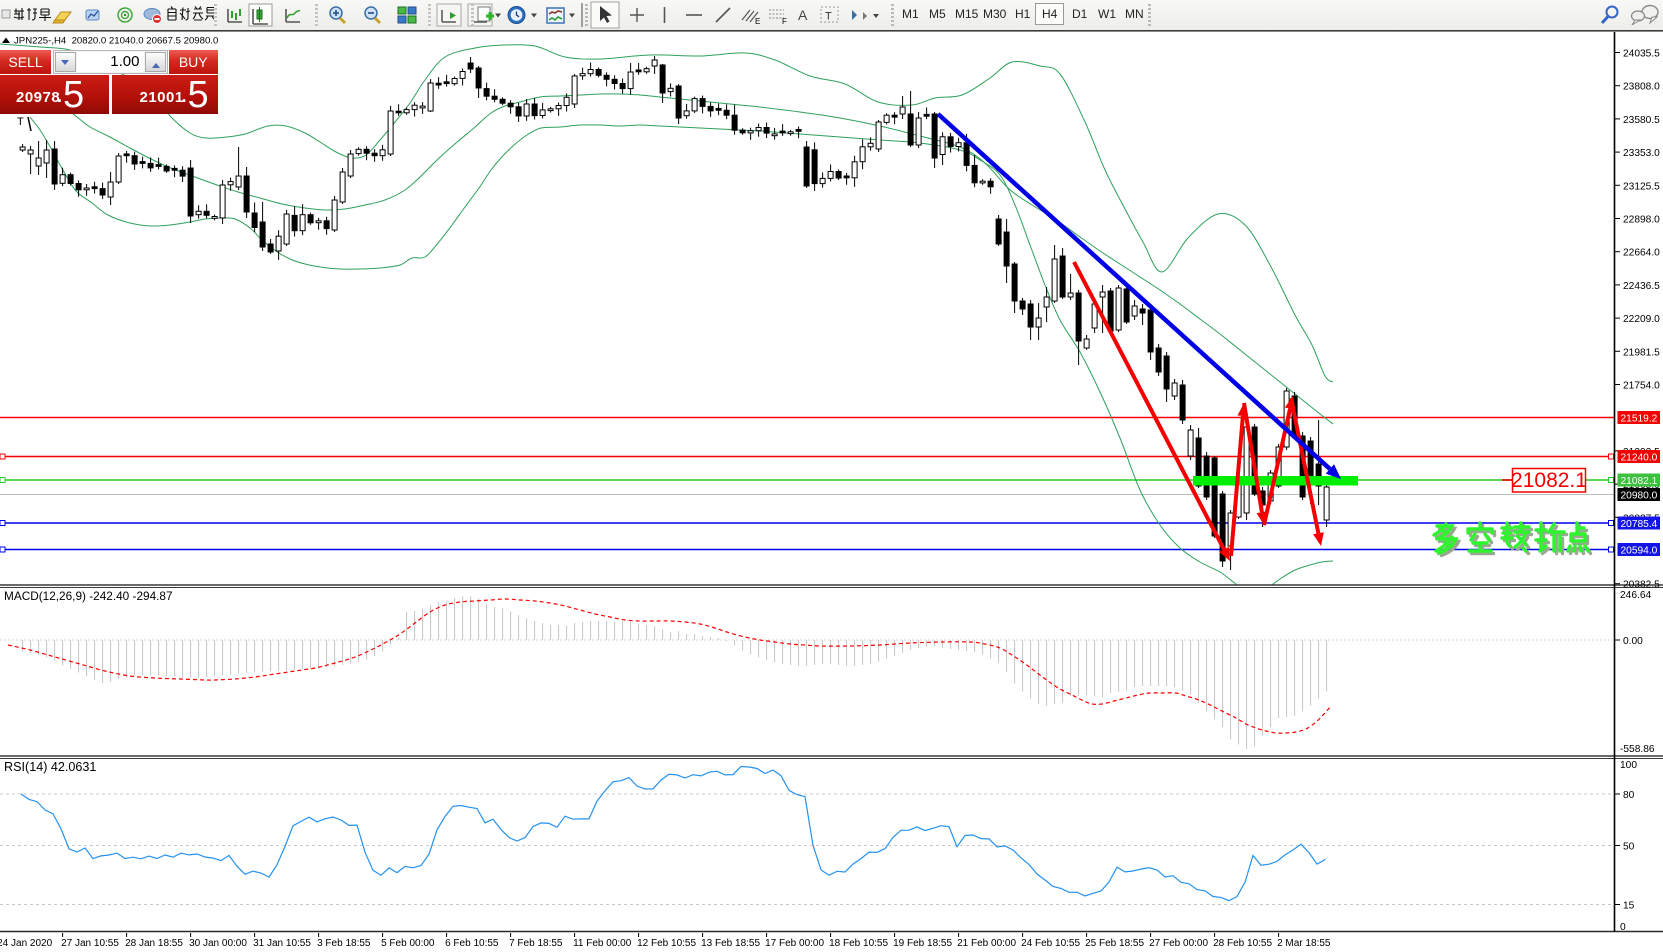 The width and height of the screenshot is (1663, 952). What do you see at coordinates (1639, 524) in the screenshot?
I see `svg-text: 20785.4` at bounding box center [1639, 524].